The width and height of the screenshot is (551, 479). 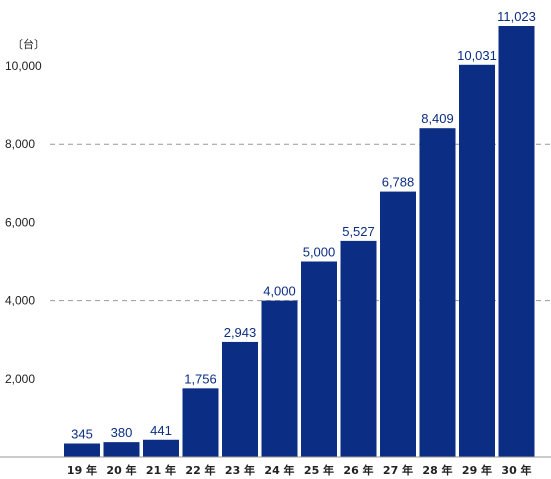 I want to click on x-tick-label: 28 年, so click(x=437, y=470).